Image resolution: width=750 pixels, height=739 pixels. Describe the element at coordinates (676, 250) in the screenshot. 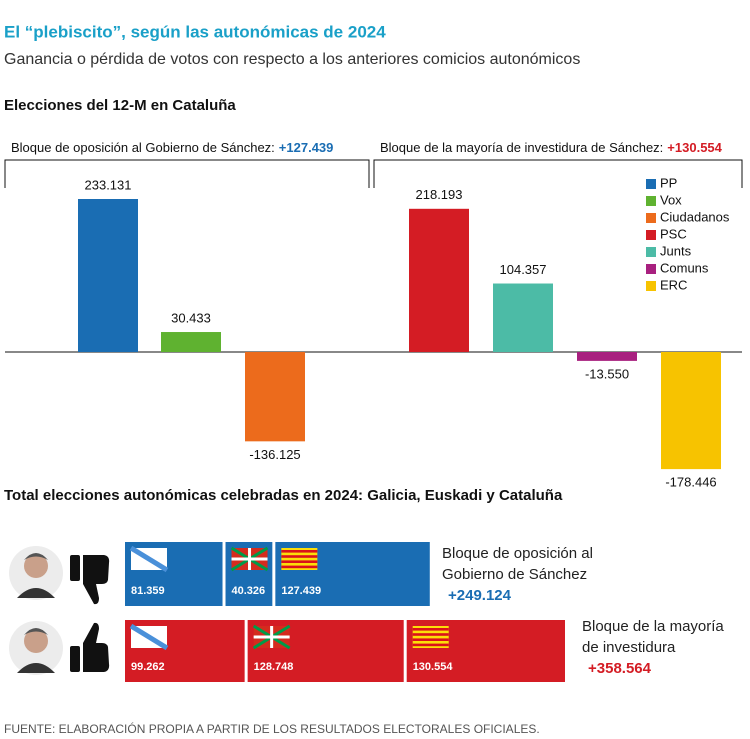

I see `legend-label: Junts` at that location.